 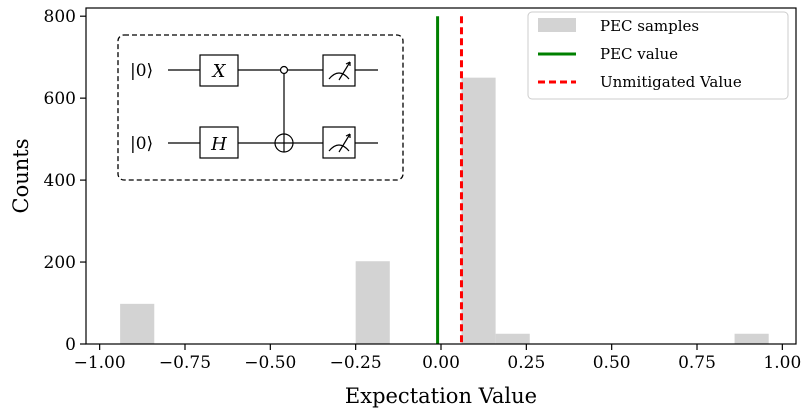 I want to click on y-axis-ticks: 0 200 400 600 800, so click(x=65, y=181).